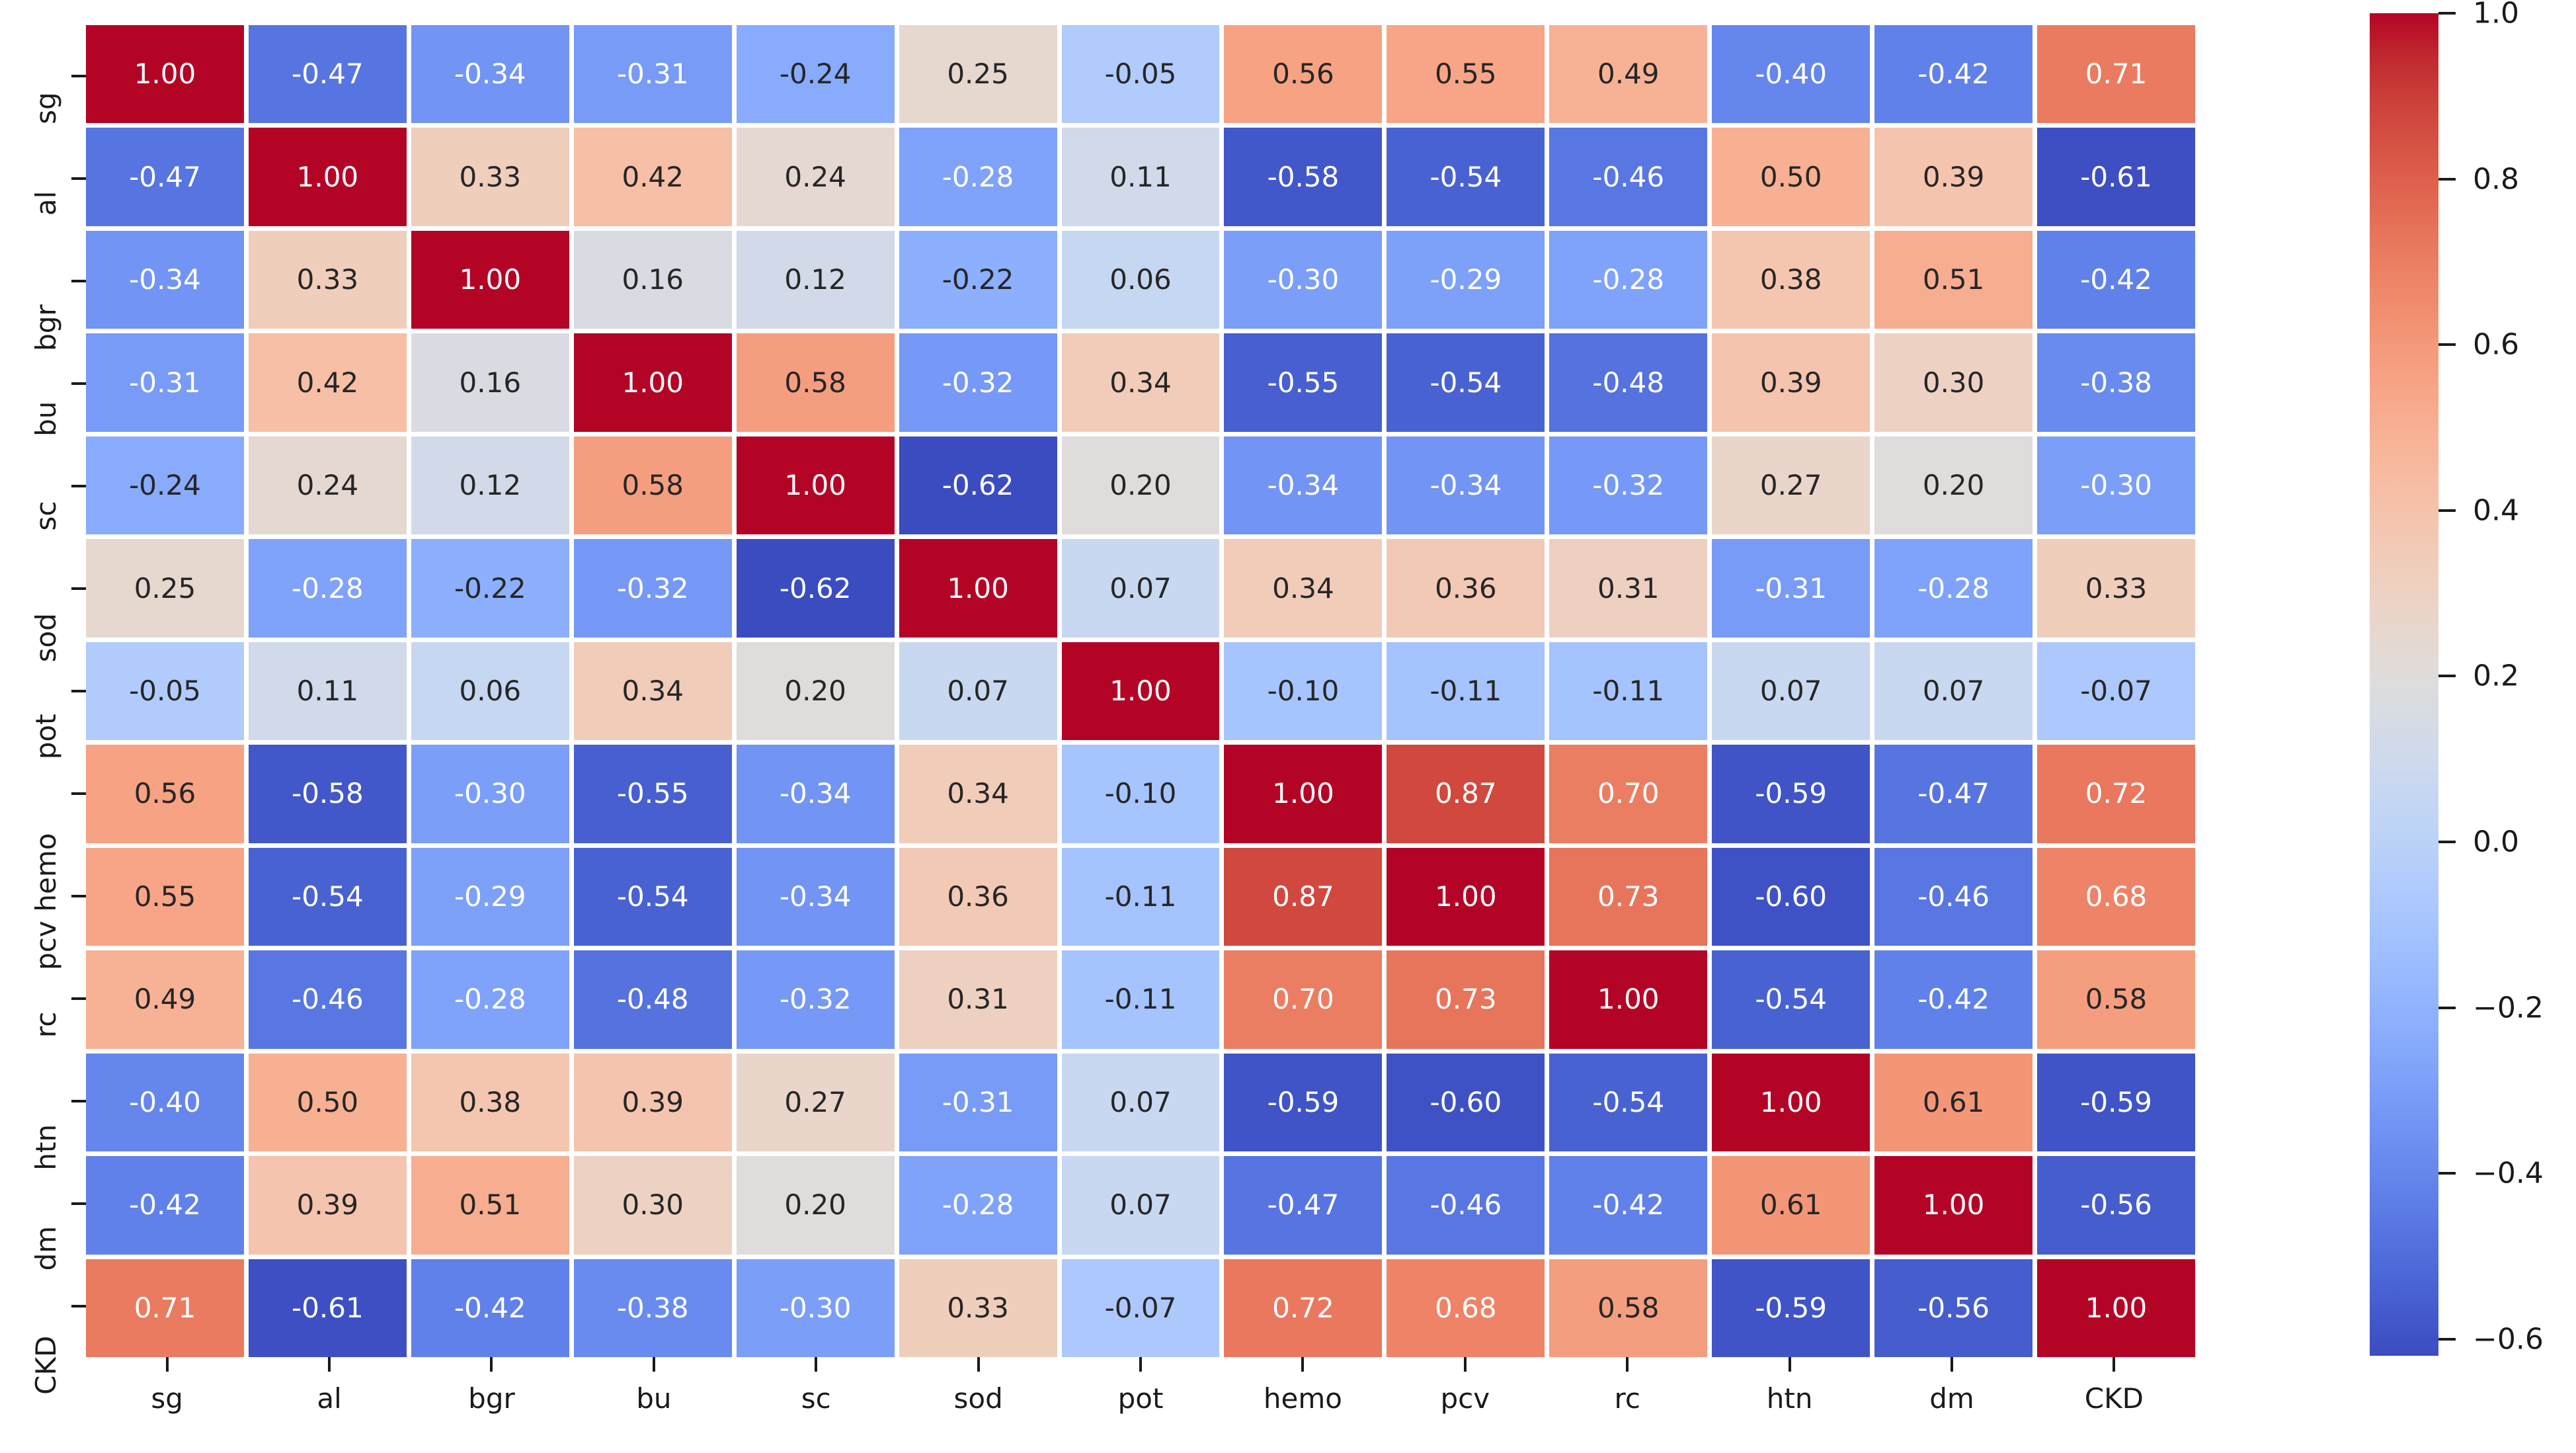  I want to click on x-axis: sg al bgr bu sc sod pot hemo pcv rc htn dm CKD, so click(1140, 1403).